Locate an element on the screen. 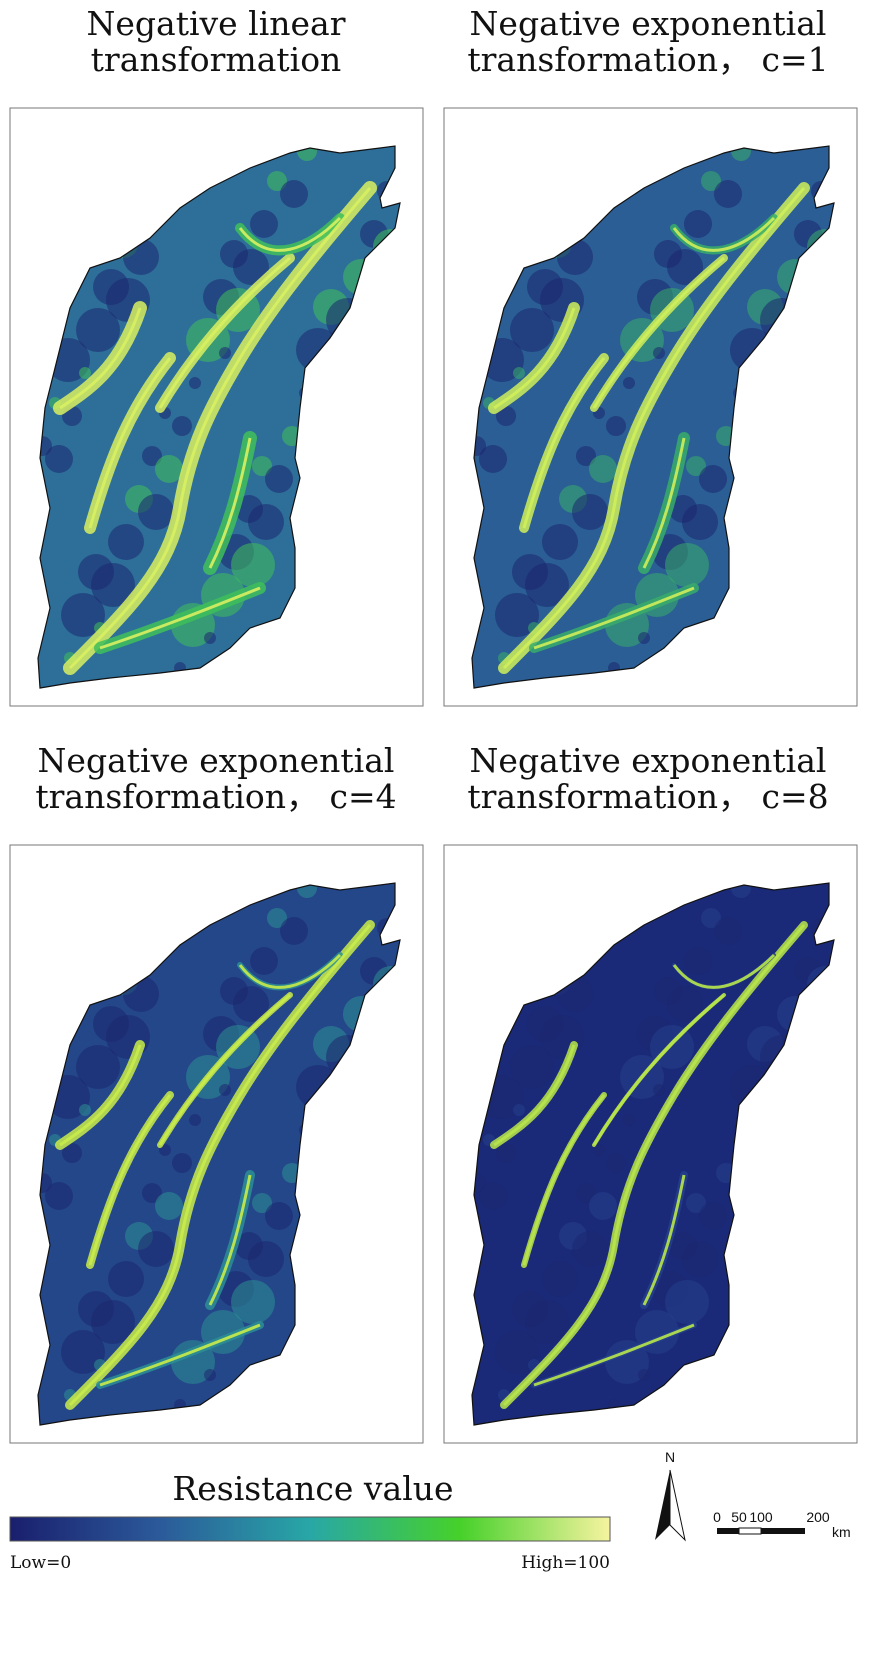  scale-unit: km is located at coordinates (841, 1532).